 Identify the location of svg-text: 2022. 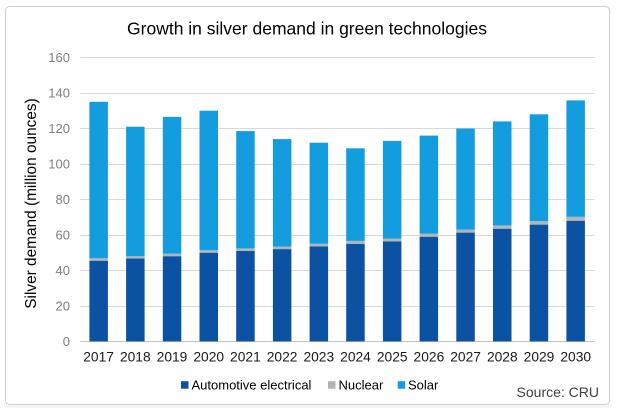
(282, 357).